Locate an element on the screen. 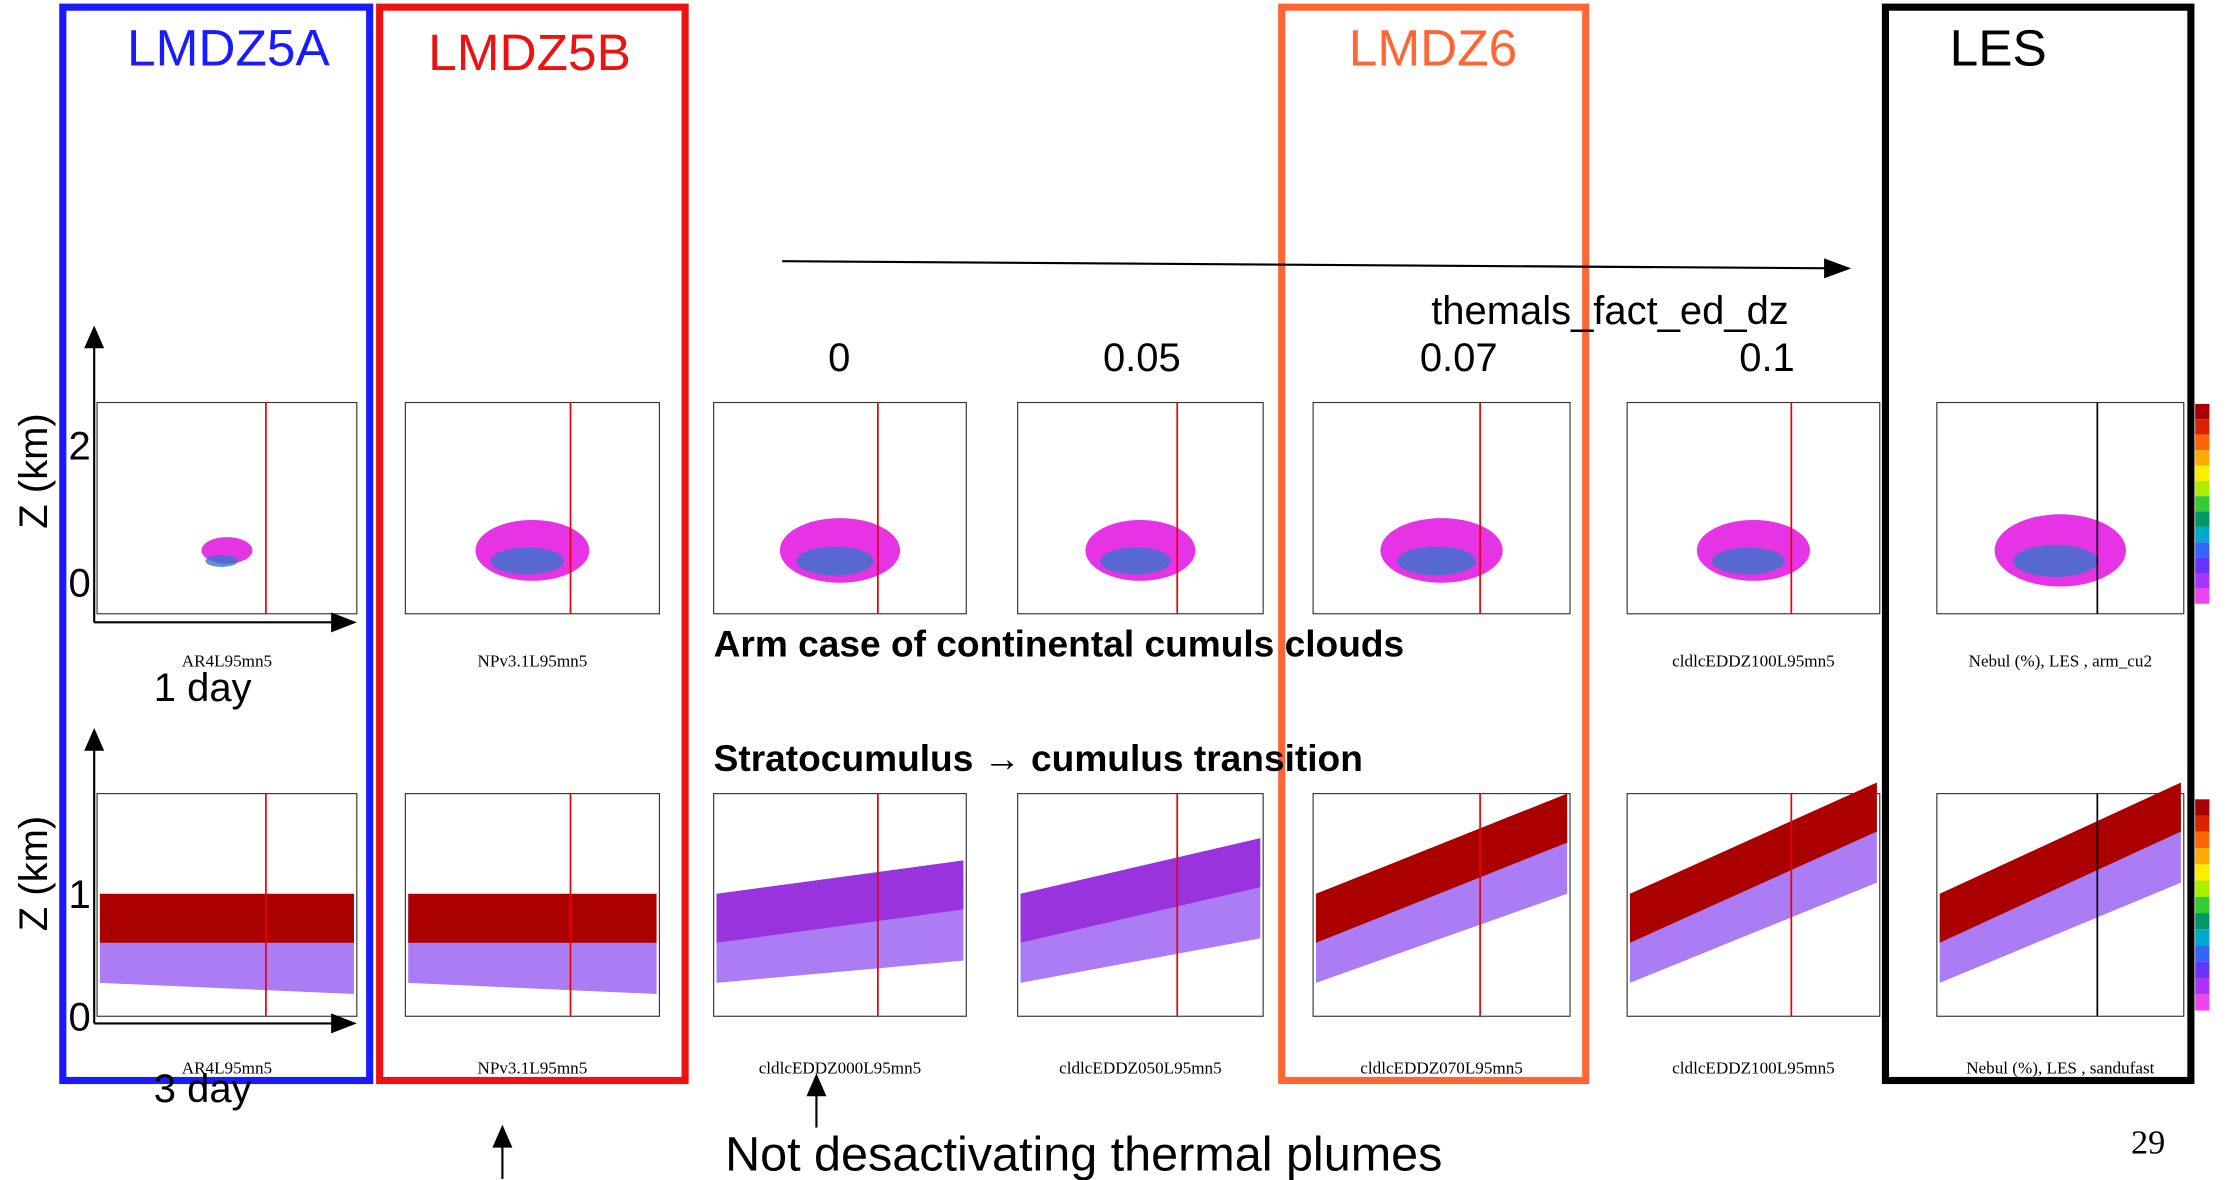  column-label: LMDZ5A is located at coordinates (228, 48).